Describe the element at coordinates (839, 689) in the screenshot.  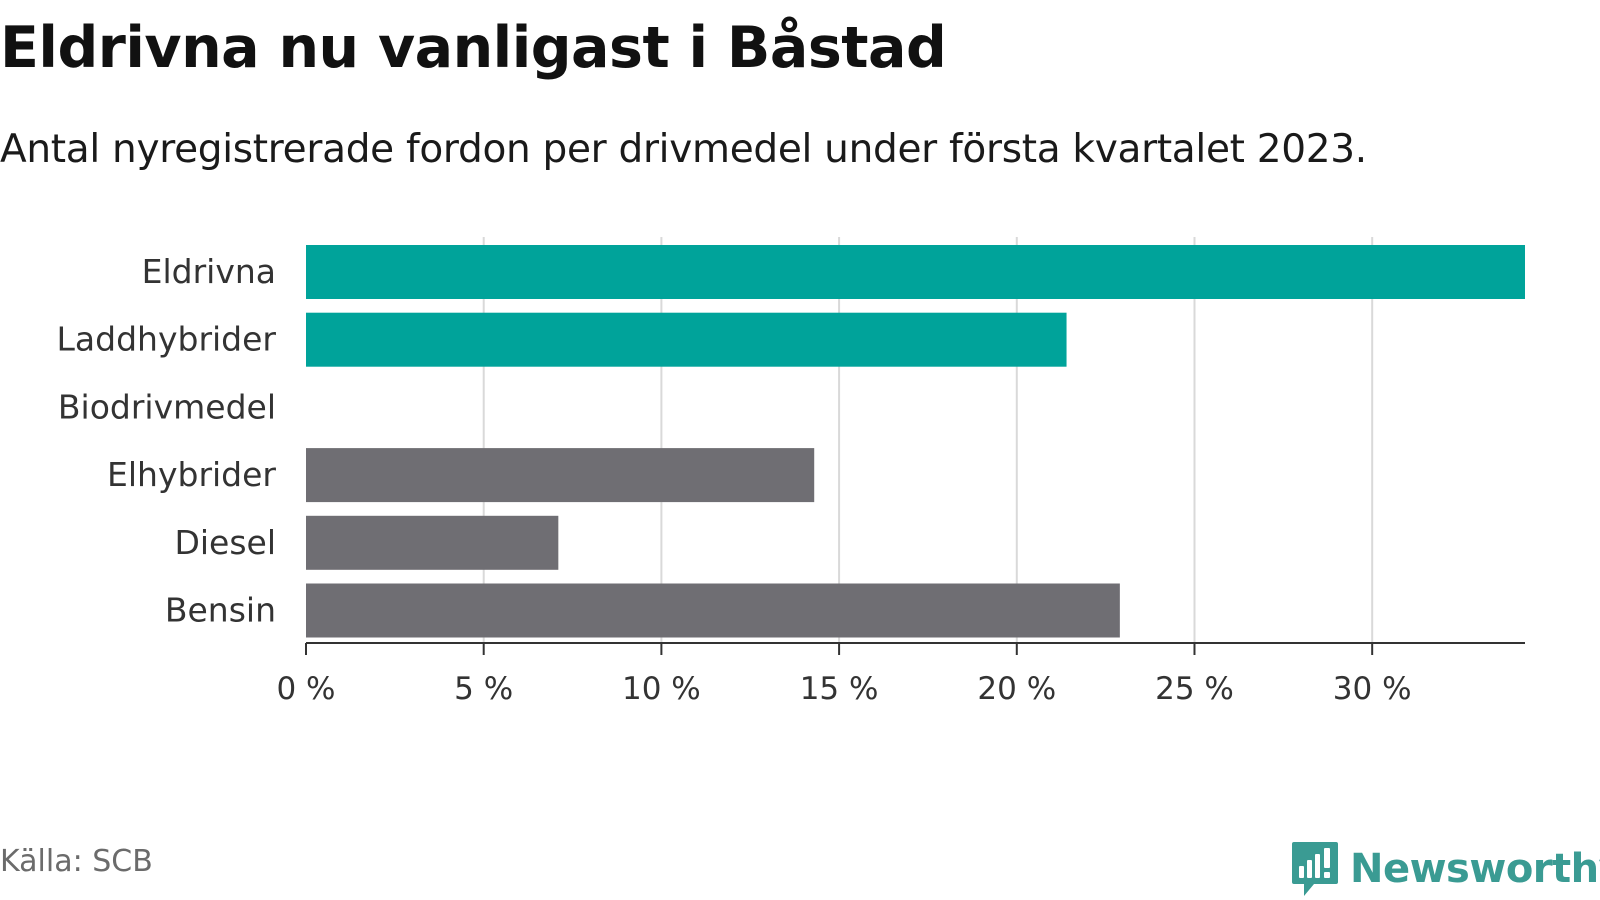
I see `x-tick-label: 15 %` at that location.